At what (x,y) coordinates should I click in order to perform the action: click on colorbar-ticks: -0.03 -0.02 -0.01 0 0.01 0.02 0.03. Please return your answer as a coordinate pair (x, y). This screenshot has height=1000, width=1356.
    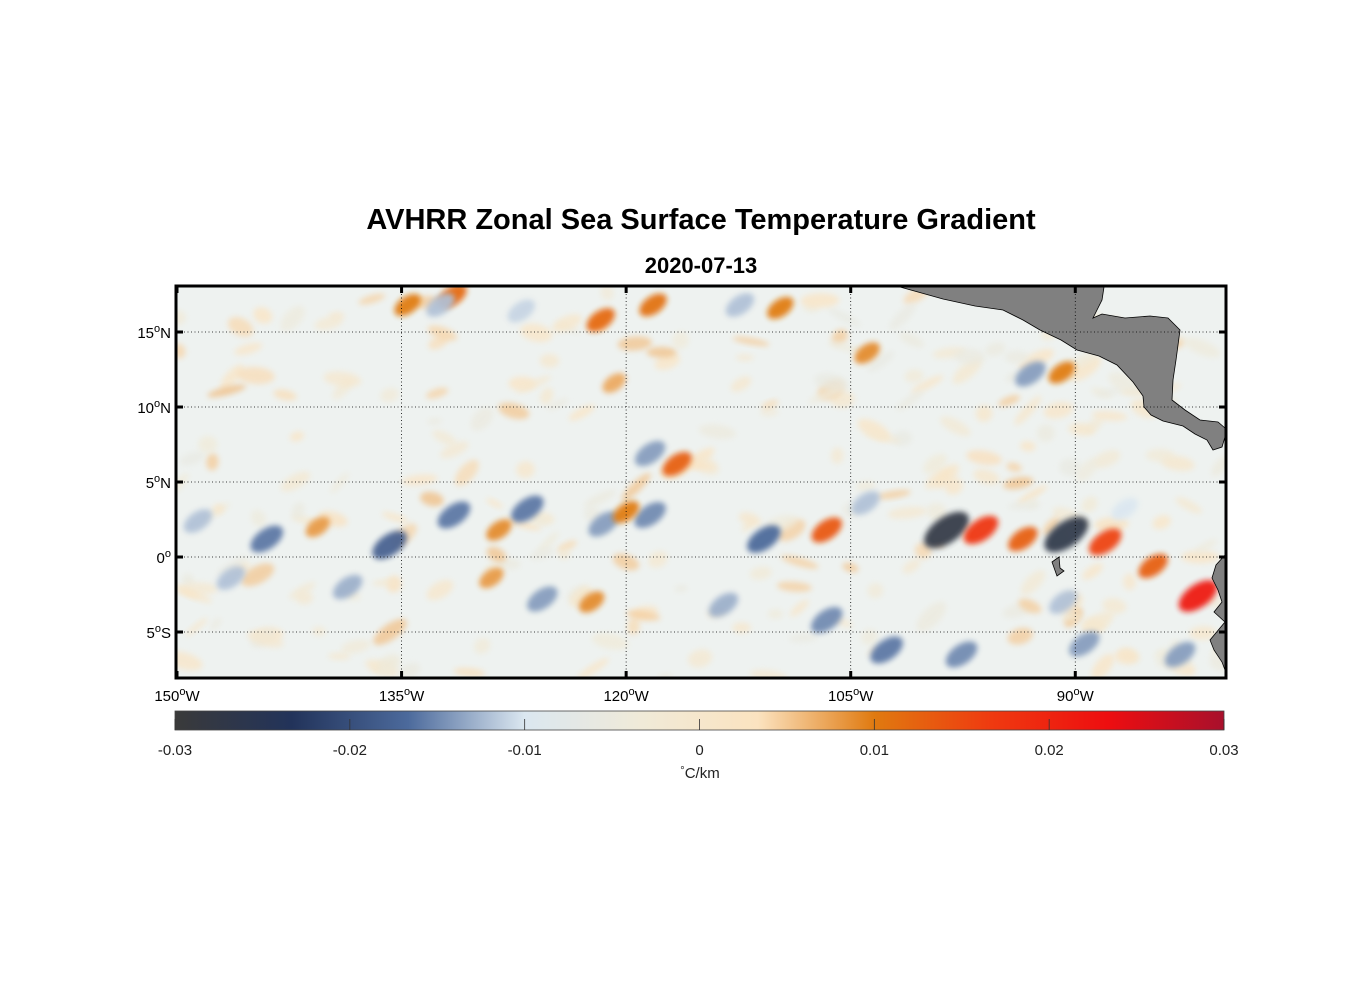
    Looking at the image, I should click on (698, 739).